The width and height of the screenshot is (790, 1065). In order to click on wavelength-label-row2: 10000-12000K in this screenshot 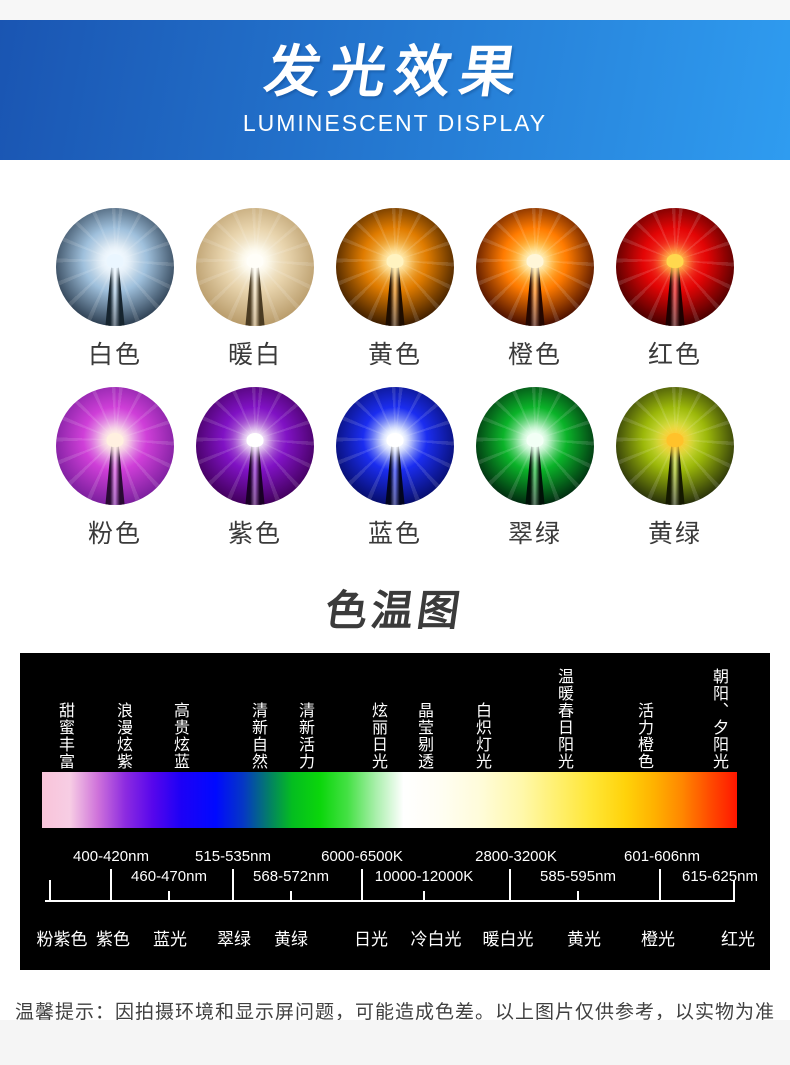, I will do `click(424, 876)`.